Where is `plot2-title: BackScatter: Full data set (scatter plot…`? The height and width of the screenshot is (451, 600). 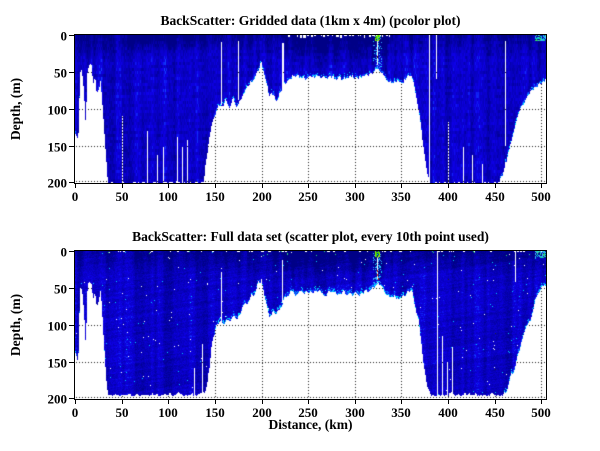
plot2-title: BackScatter: Full data set (scatter plot… is located at coordinates (310, 236).